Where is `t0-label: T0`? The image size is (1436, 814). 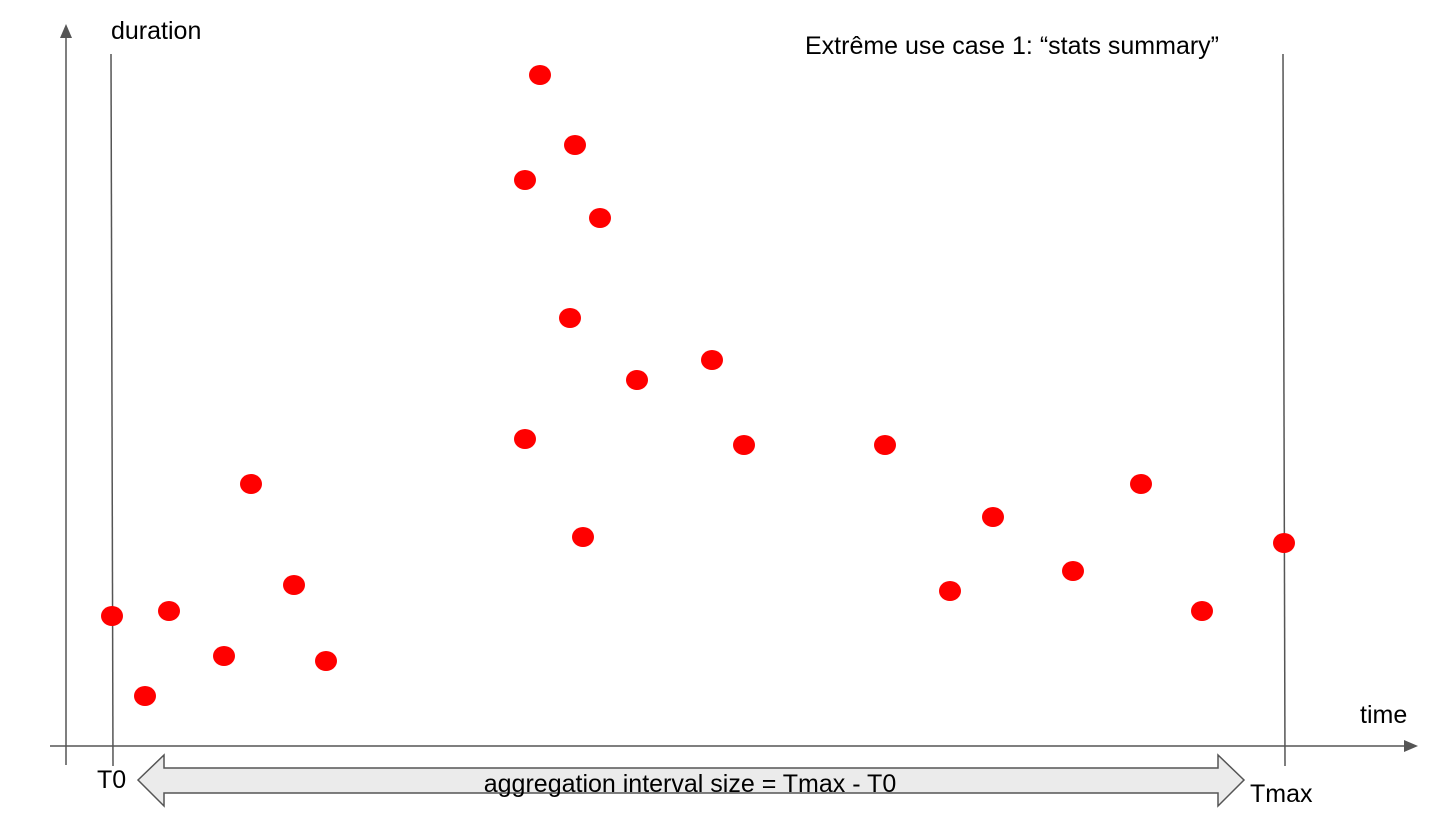 t0-label: T0 is located at coordinates (111, 780).